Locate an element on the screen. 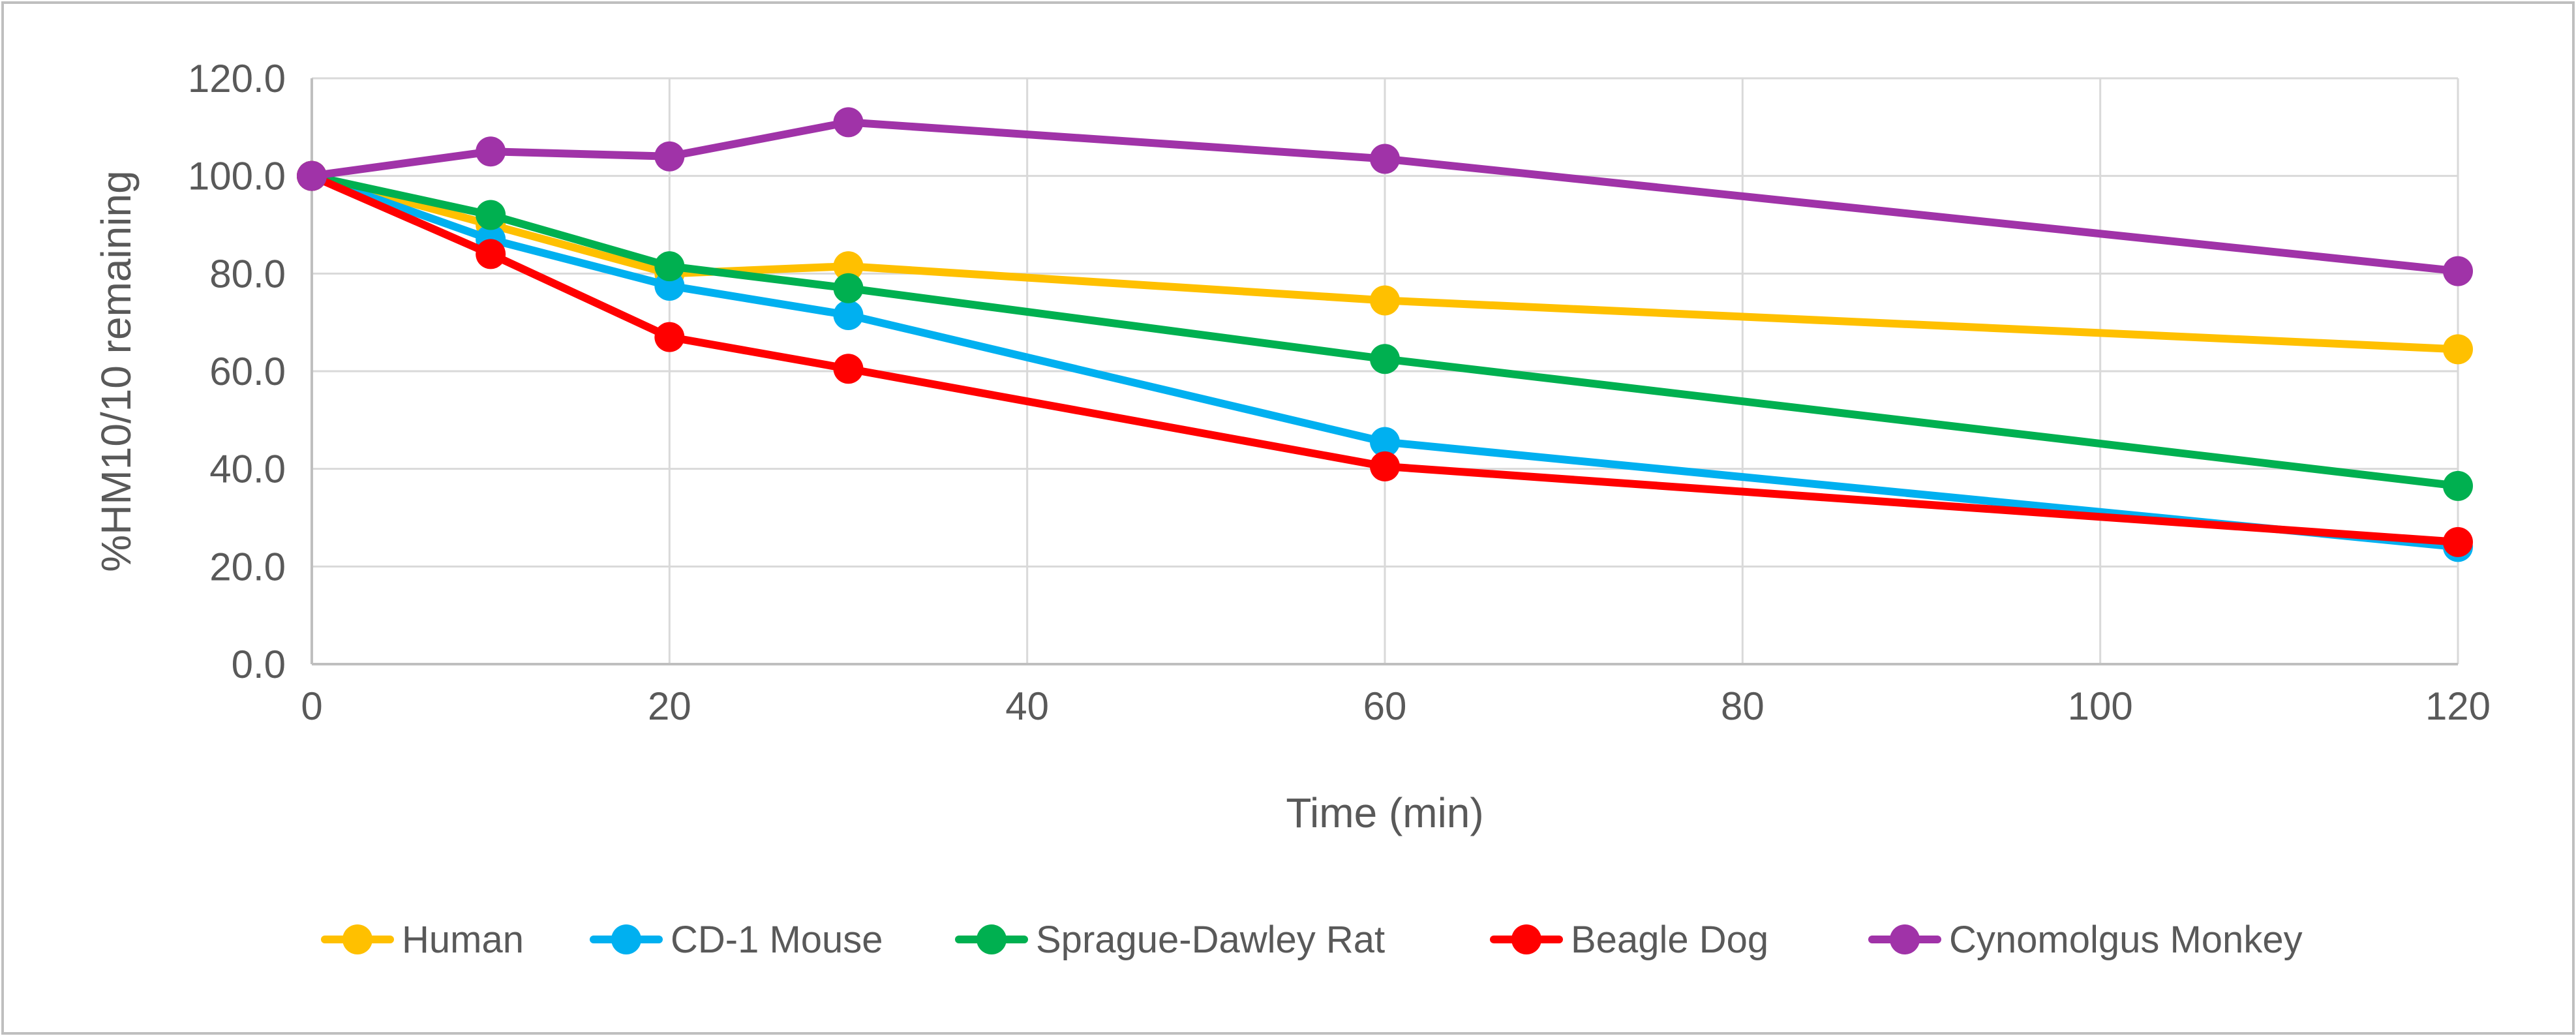  legend-label: Cynomolgus Monkey is located at coordinates (2126, 940).